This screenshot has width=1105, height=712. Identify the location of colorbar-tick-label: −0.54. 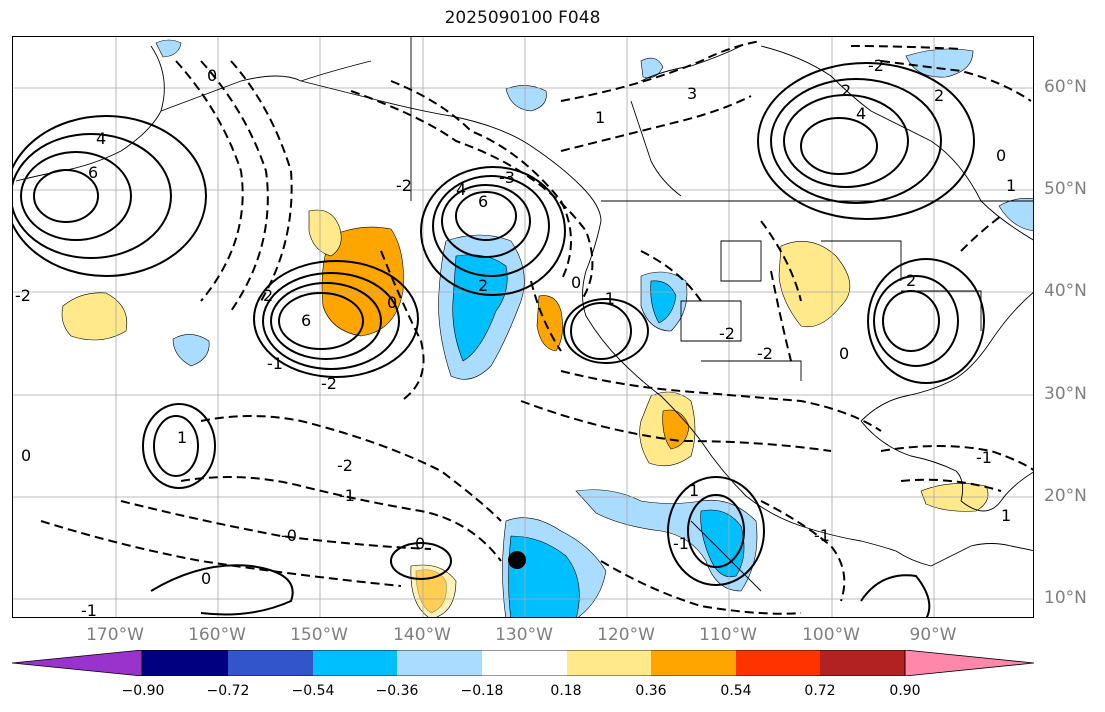
(313, 691).